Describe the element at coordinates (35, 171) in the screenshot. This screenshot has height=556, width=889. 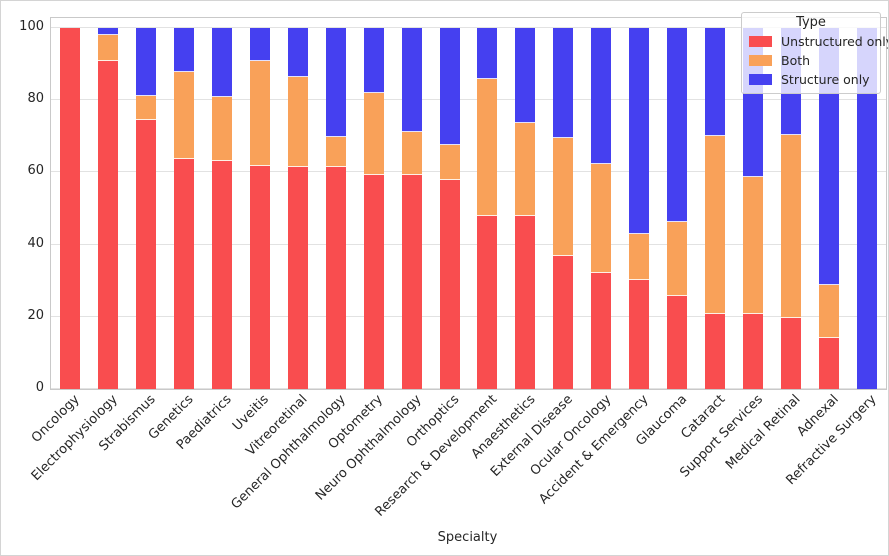
I see `y-tick-label-60: 60` at that location.